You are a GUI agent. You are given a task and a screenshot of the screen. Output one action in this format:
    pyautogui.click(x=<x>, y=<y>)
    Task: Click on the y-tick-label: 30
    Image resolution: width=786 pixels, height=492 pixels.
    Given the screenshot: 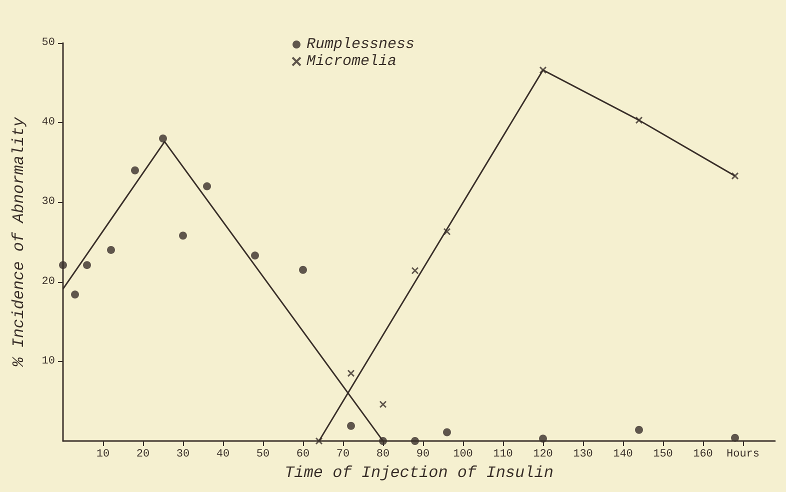 What is the action you would take?
    pyautogui.click(x=48, y=202)
    